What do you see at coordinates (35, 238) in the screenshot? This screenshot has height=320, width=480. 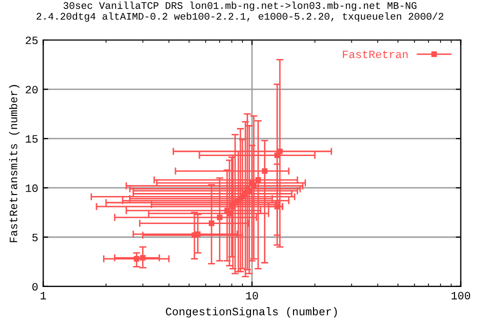 I see `y-tick-label: 5` at bounding box center [35, 238].